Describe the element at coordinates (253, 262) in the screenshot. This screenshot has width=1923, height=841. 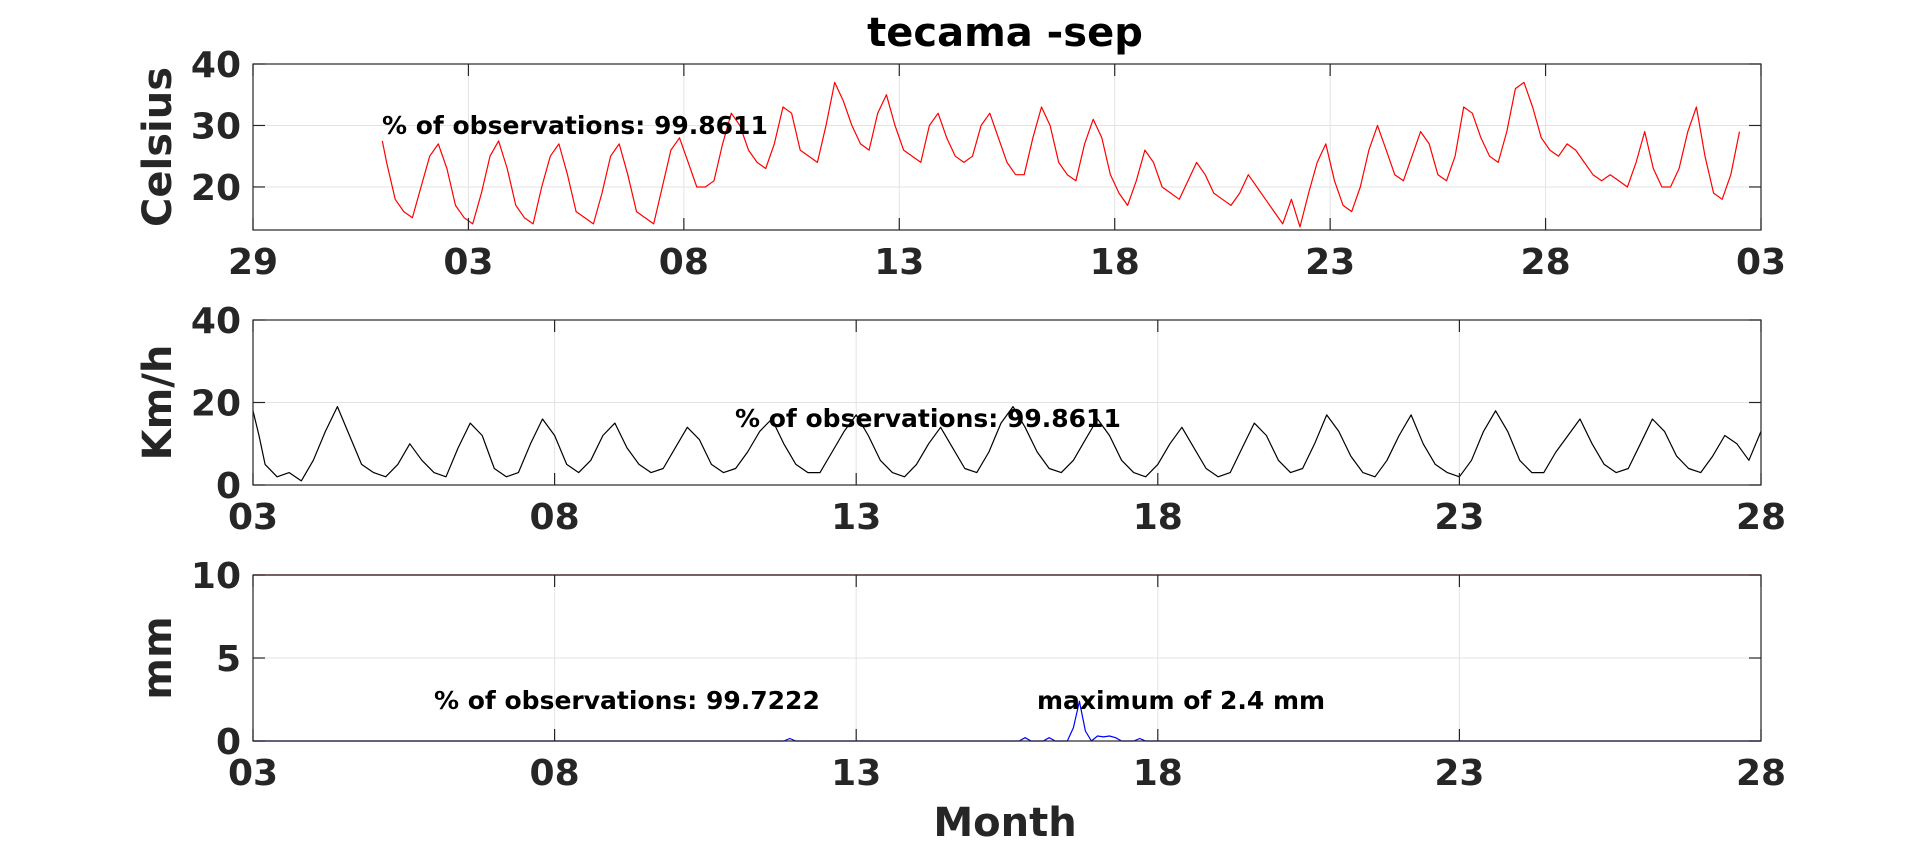
I see `x-tick-label: 29` at that location.